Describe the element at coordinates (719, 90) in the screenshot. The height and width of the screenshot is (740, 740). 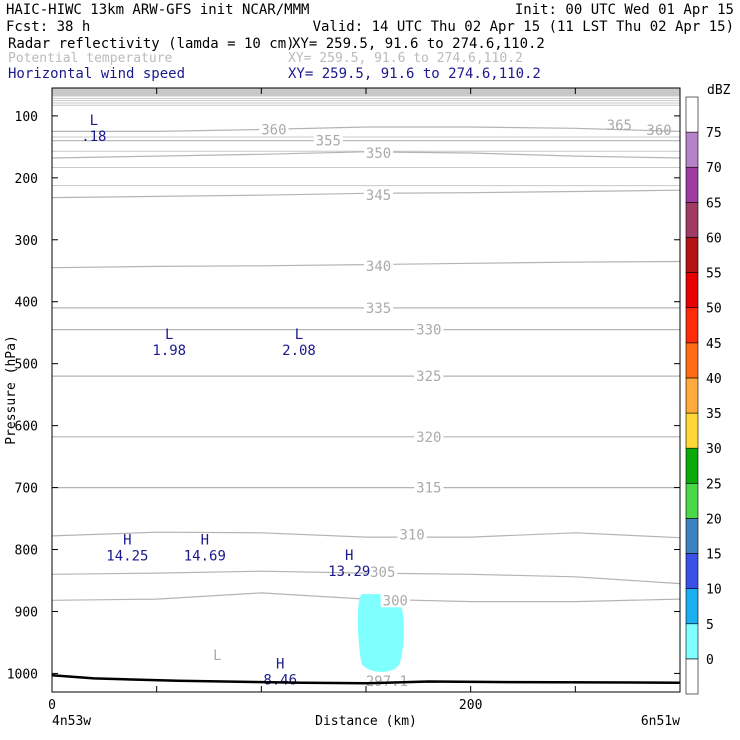
I see `colorbar-unit: dBZ` at that location.